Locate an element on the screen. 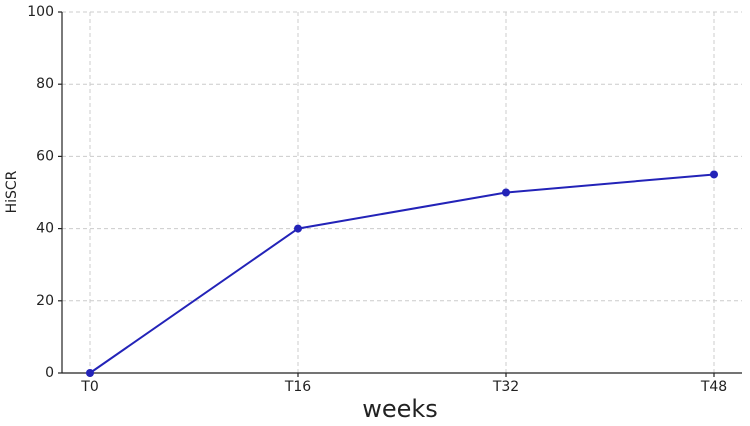 The width and height of the screenshot is (750, 426). y-tick-label: 20 is located at coordinates (45, 301).